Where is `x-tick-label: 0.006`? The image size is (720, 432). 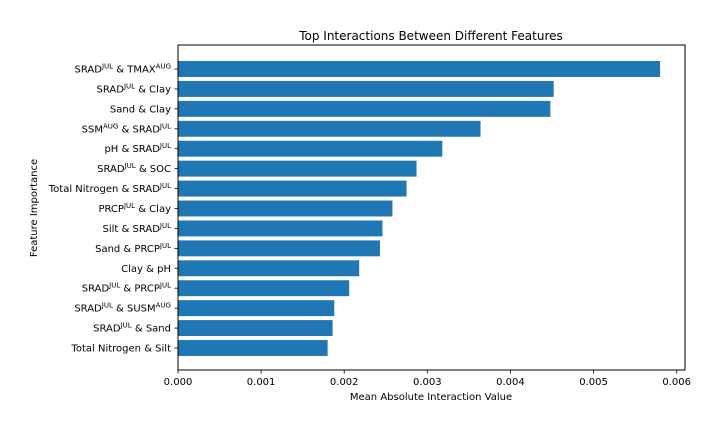 x-tick-label: 0.006 is located at coordinates (676, 382).